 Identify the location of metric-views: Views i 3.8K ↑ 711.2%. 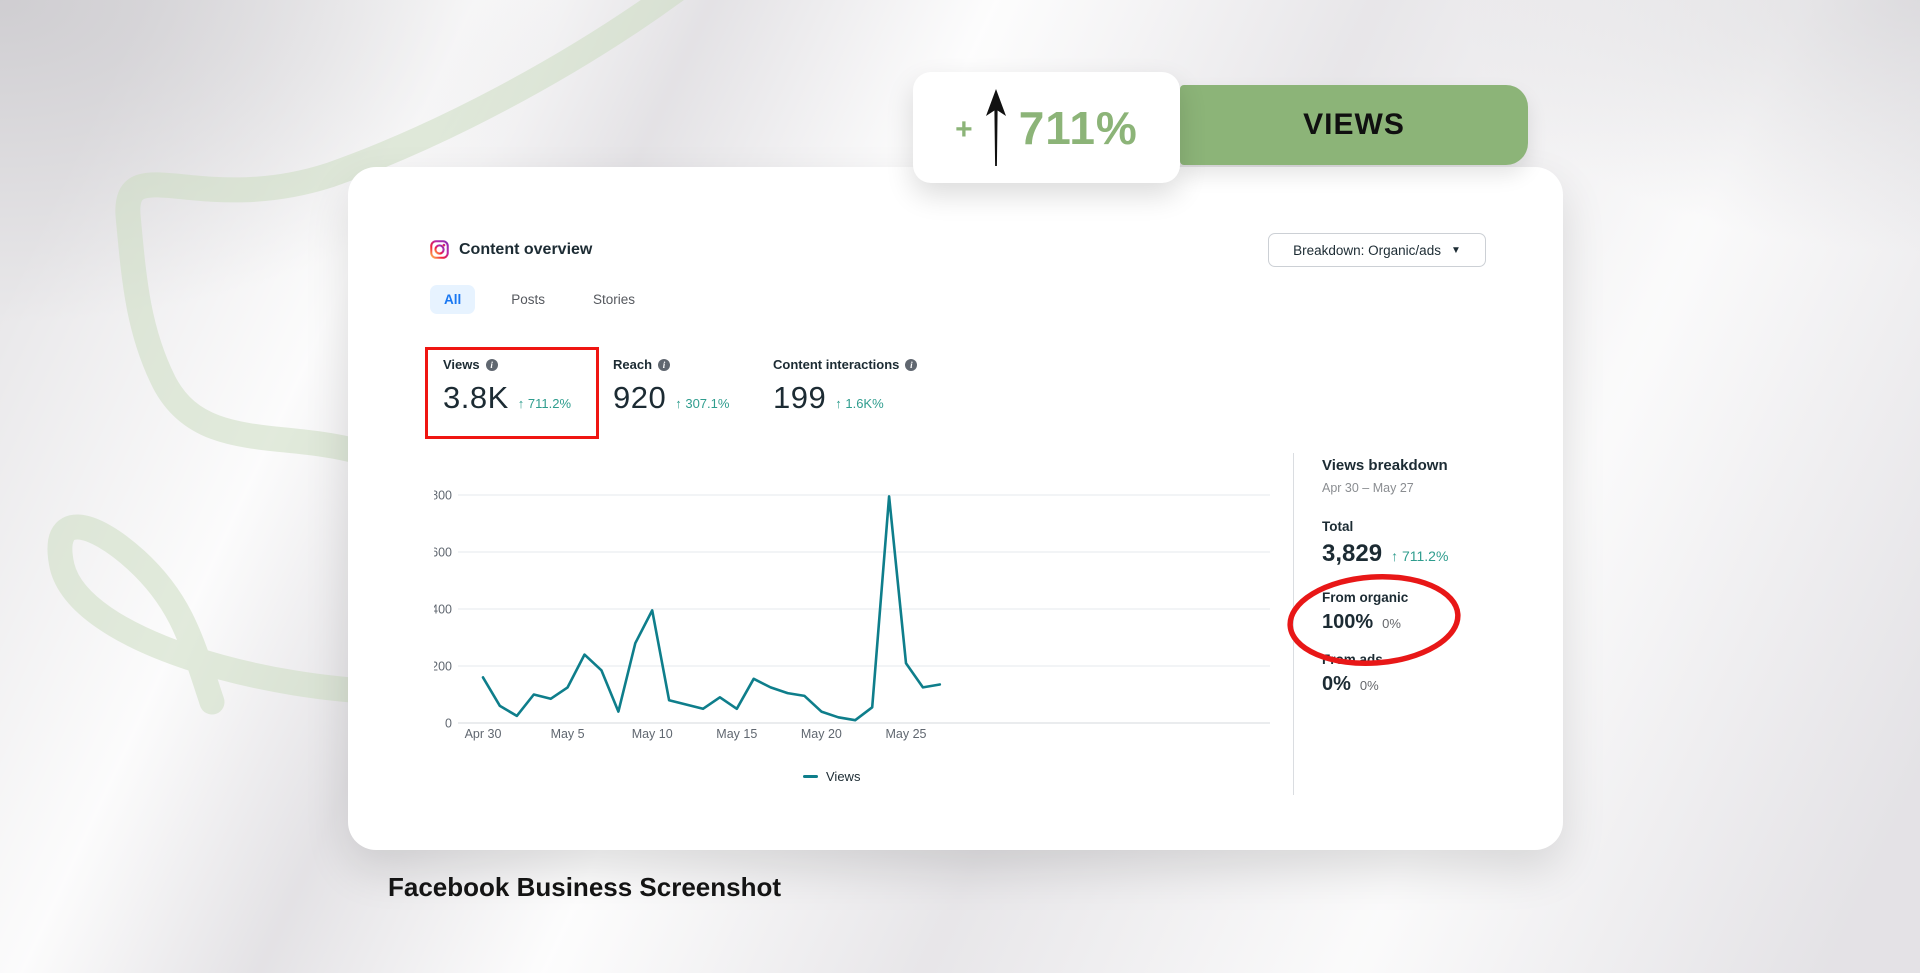
(507, 386).